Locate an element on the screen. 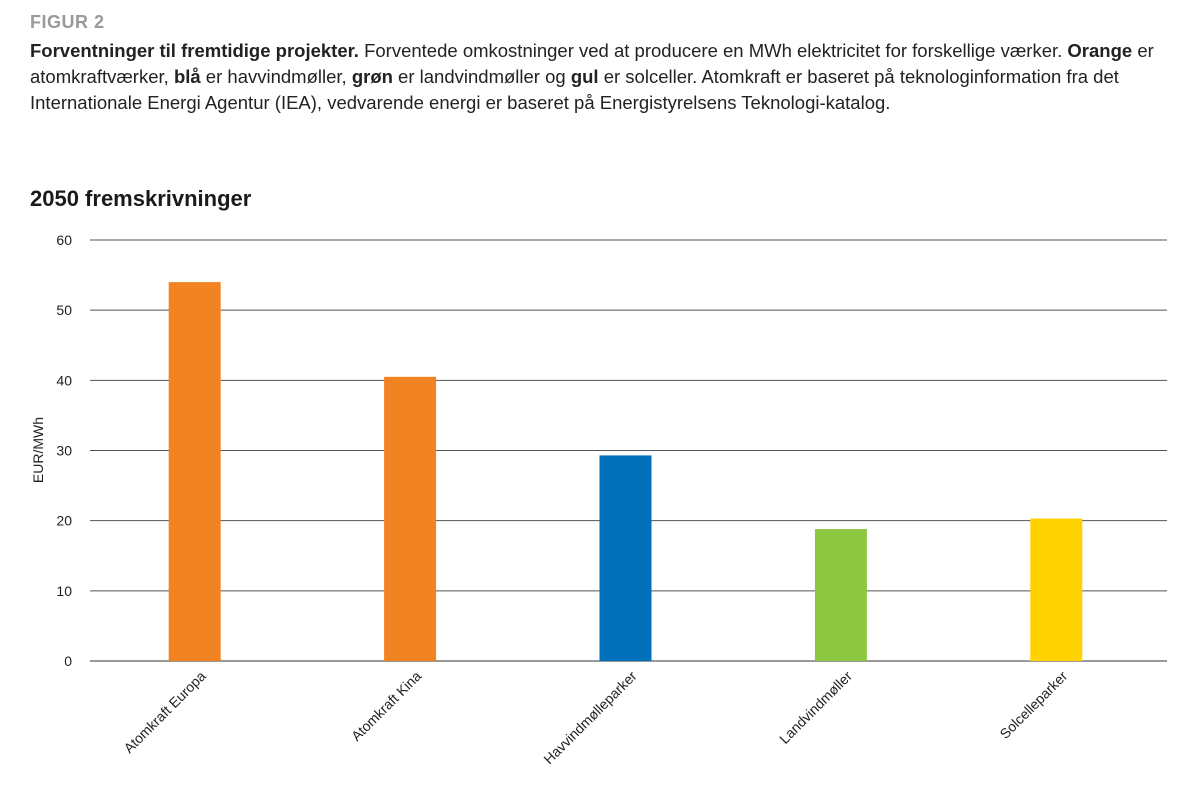 This screenshot has height=793, width=1200. caption-green-word: grøn is located at coordinates (372, 76).